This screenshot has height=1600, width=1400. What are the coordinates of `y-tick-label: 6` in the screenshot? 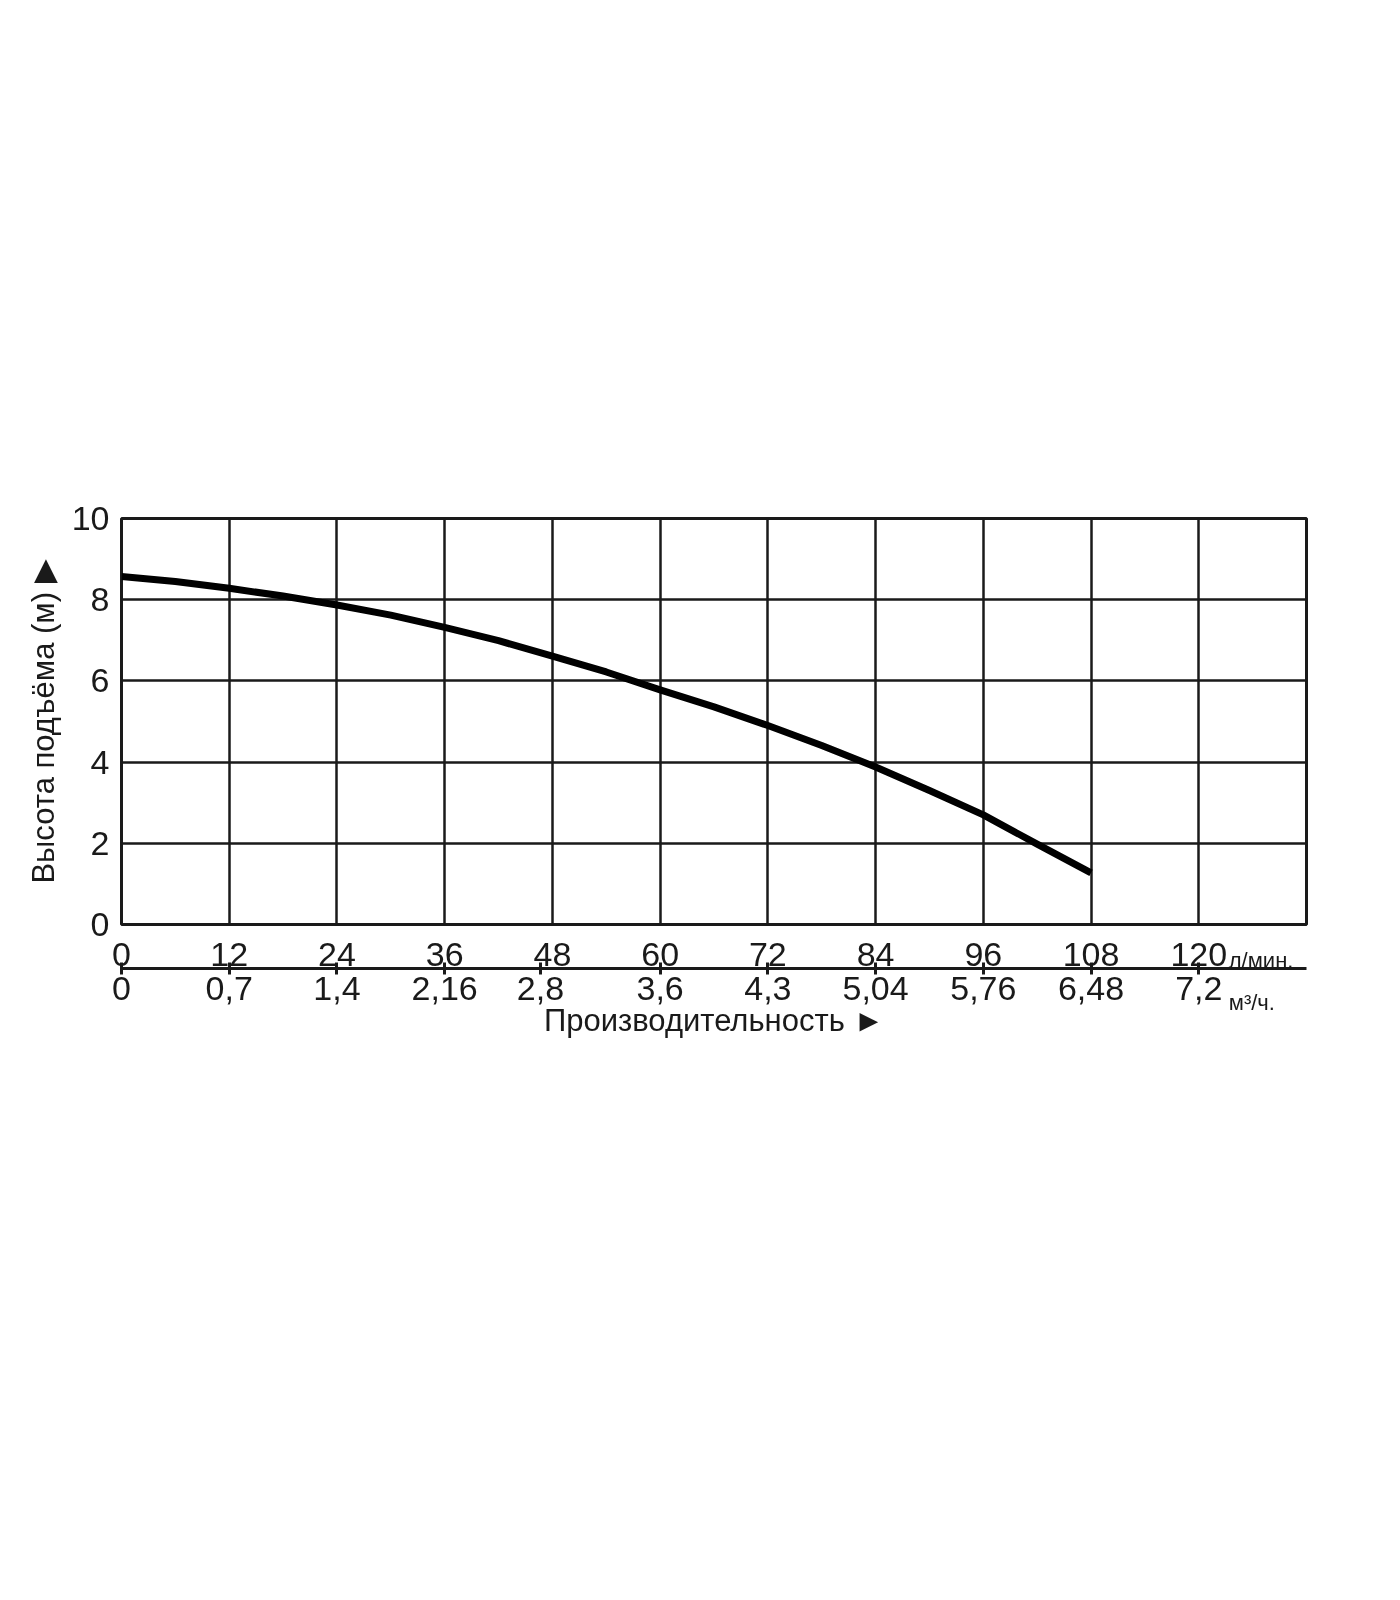 It's located at (100, 680).